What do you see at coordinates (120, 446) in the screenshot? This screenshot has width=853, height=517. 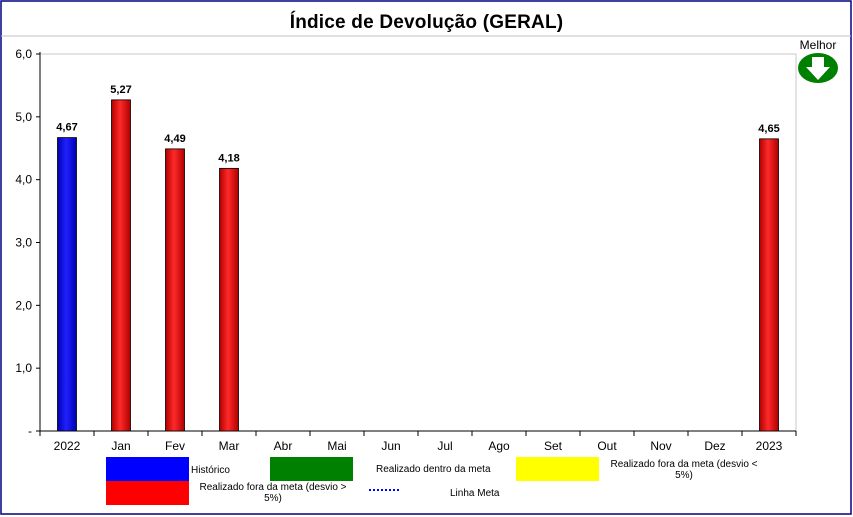 I see `x-tick-label: Jan` at bounding box center [120, 446].